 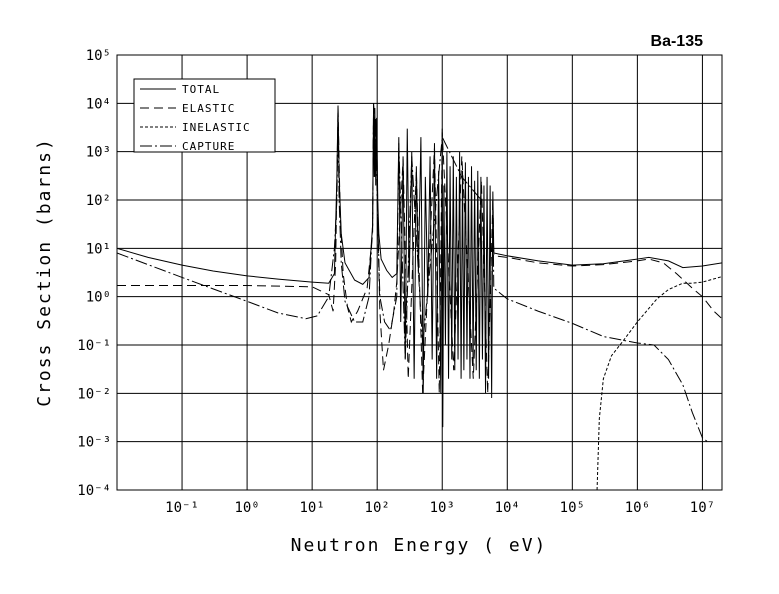 I want to click on y-tick-label: 10⁻¹, so click(x=94, y=346).